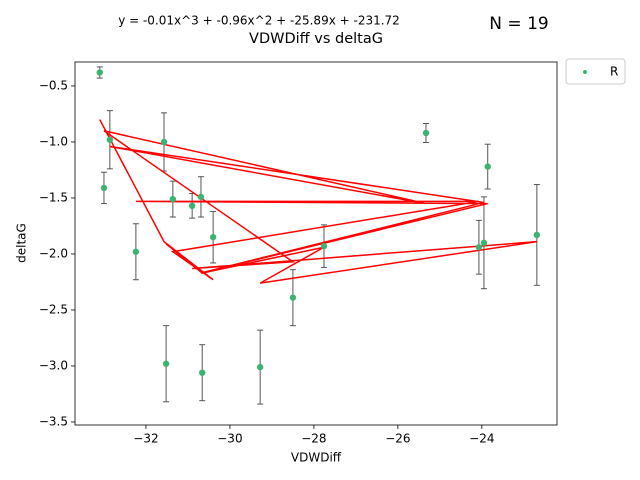 This screenshot has height=480, width=640. Describe the element at coordinates (585, 72) in the screenshot. I see `legend-marker` at that location.